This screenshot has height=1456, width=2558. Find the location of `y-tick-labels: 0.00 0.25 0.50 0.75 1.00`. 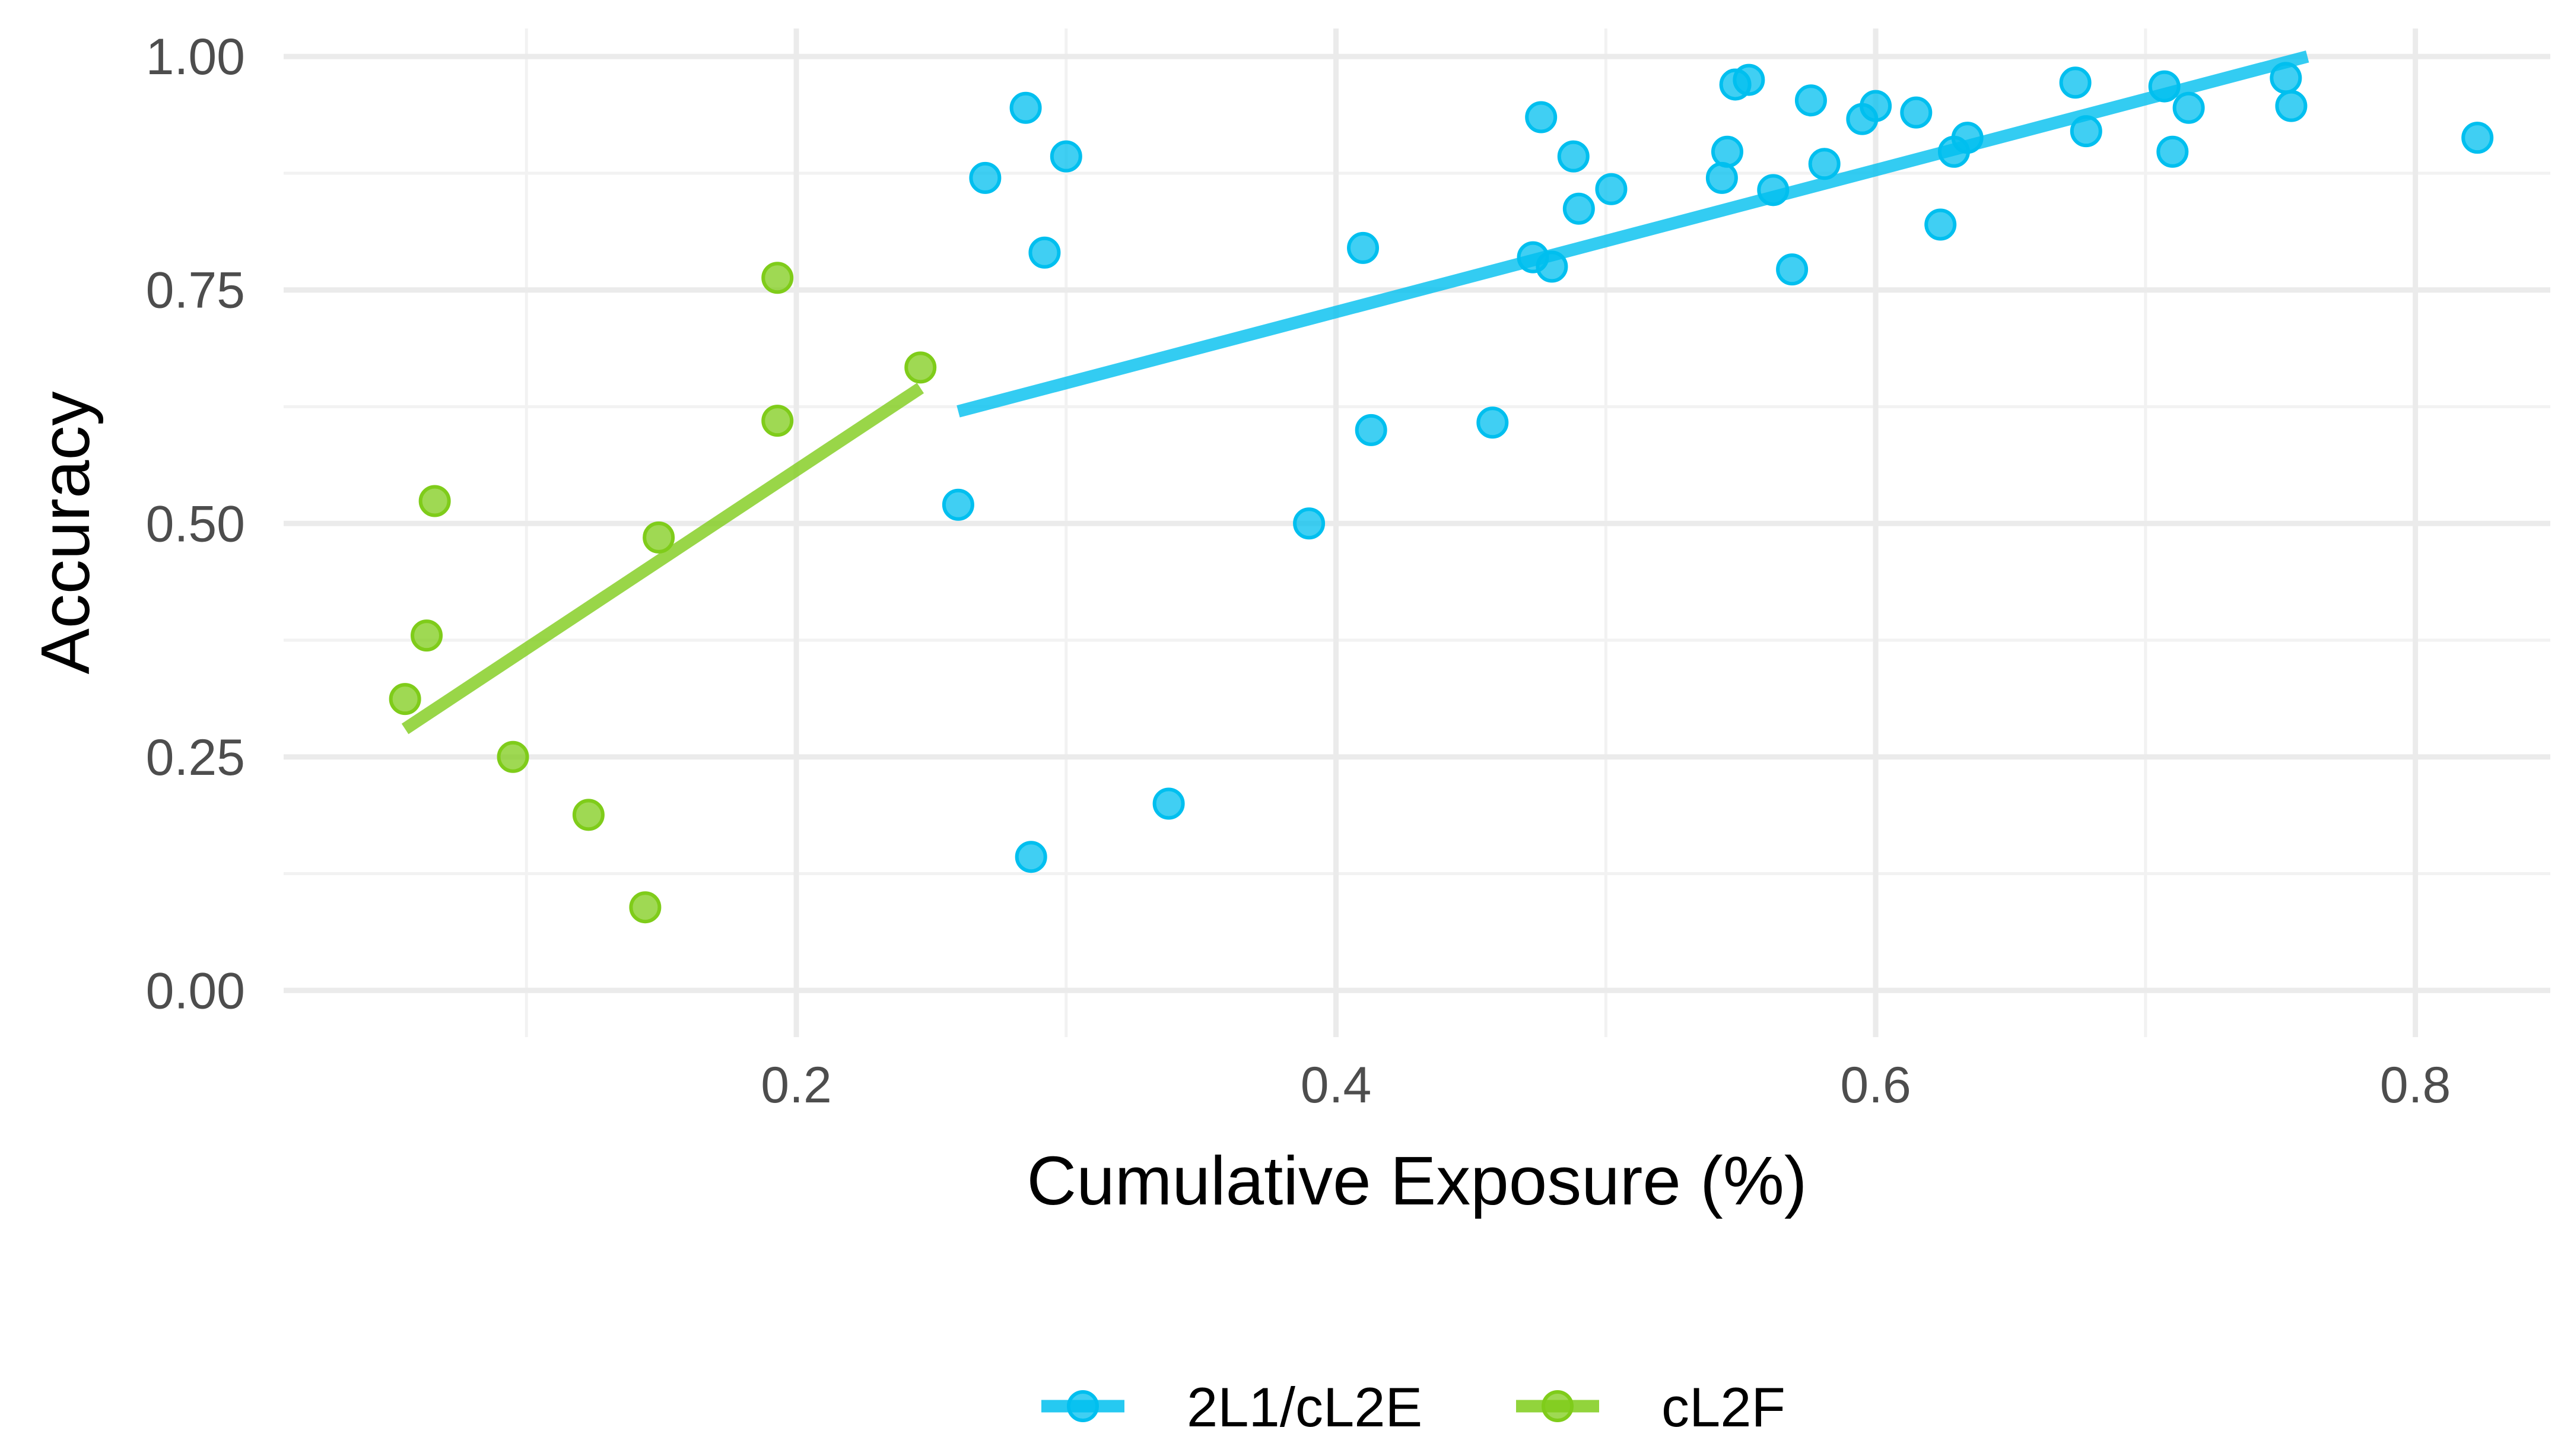

y-tick-labels: 0.00 0.25 0.50 0.75 1.00 is located at coordinates (195, 523).